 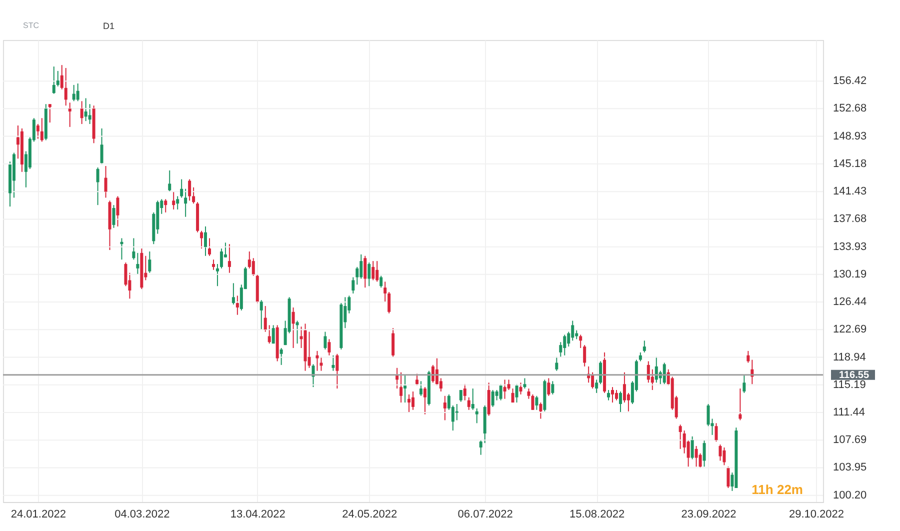 What do you see at coordinates (850, 219) in the screenshot?
I see `y-tick-label: 137.68` at bounding box center [850, 219].